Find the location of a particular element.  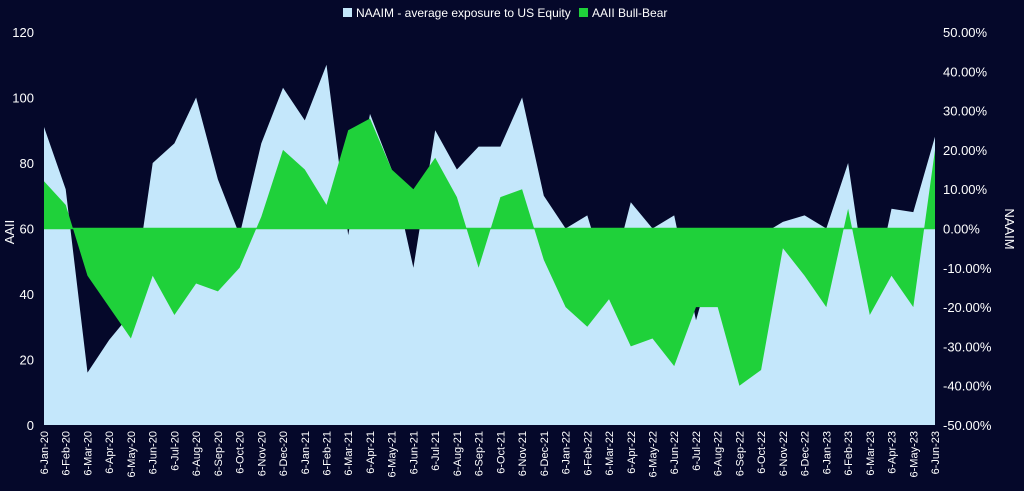

x-tick-label: 6-Oct-20 is located at coordinates (241, 452).